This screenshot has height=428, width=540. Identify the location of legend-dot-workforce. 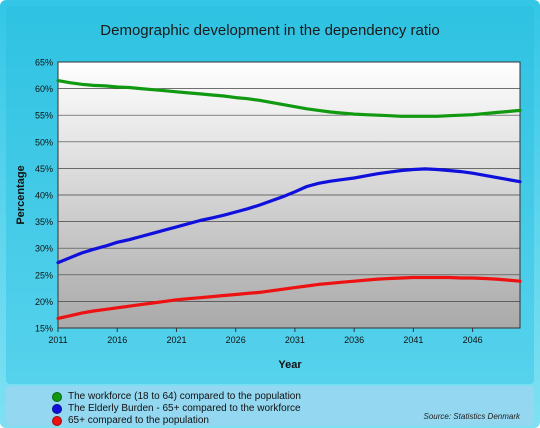
(57, 396).